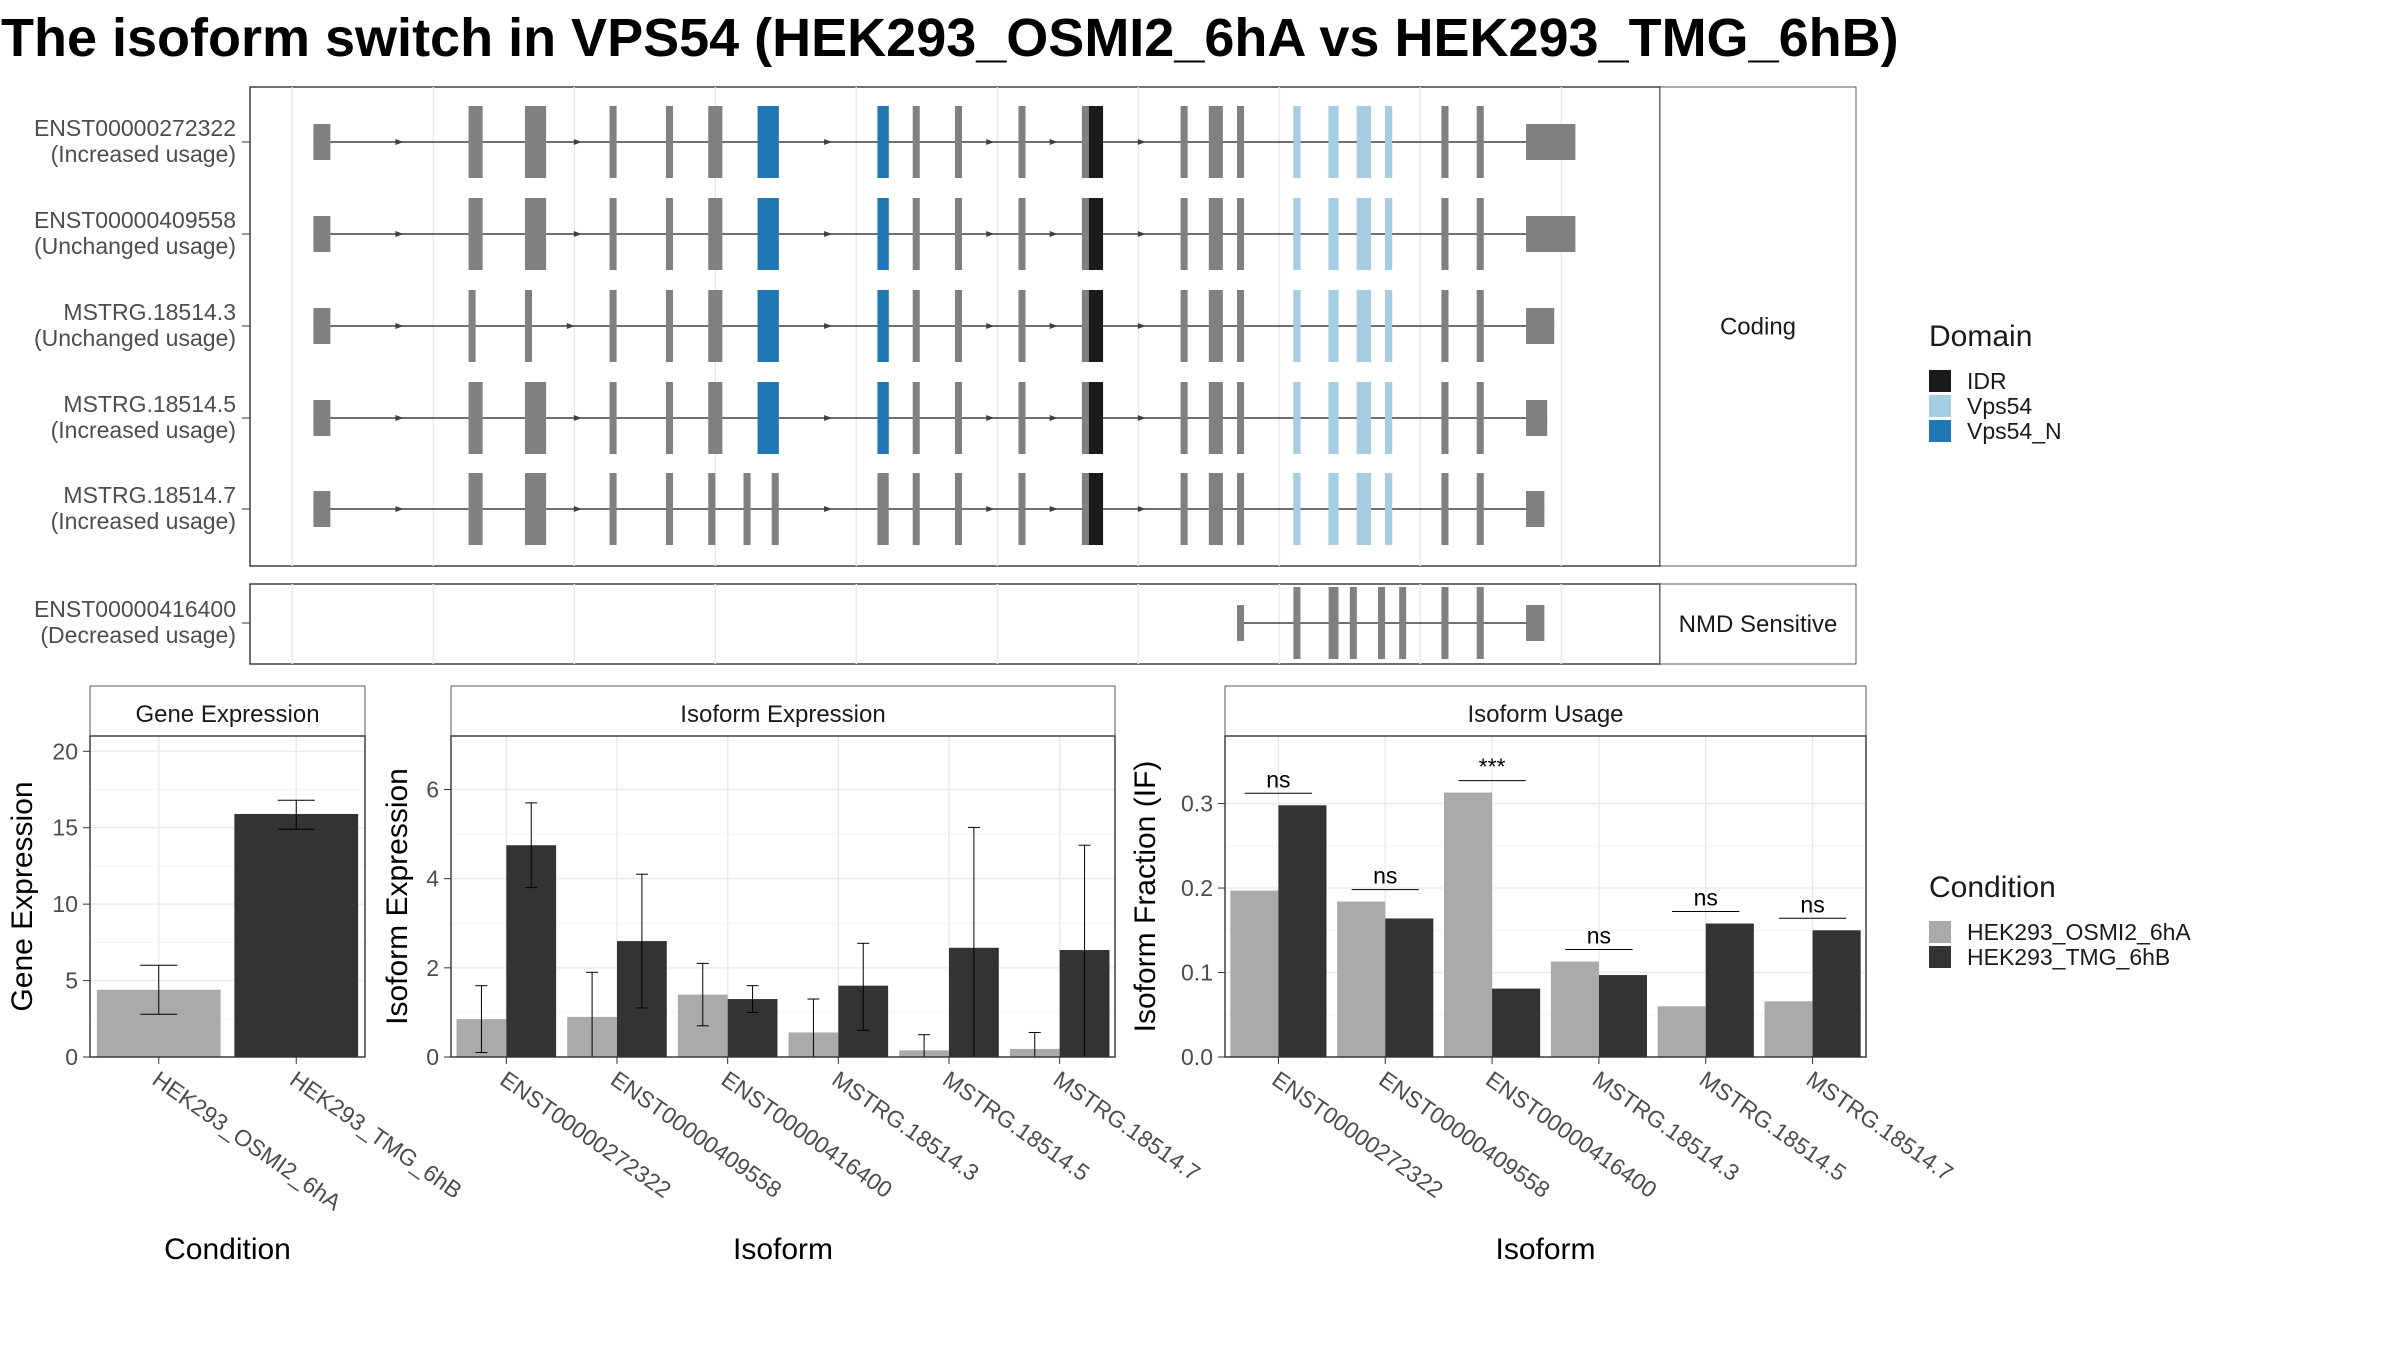 Image resolution: width=2400 pixels, height=1350 pixels. I want to click on facet-strip-label: NMD Sensitive, so click(1758, 624).